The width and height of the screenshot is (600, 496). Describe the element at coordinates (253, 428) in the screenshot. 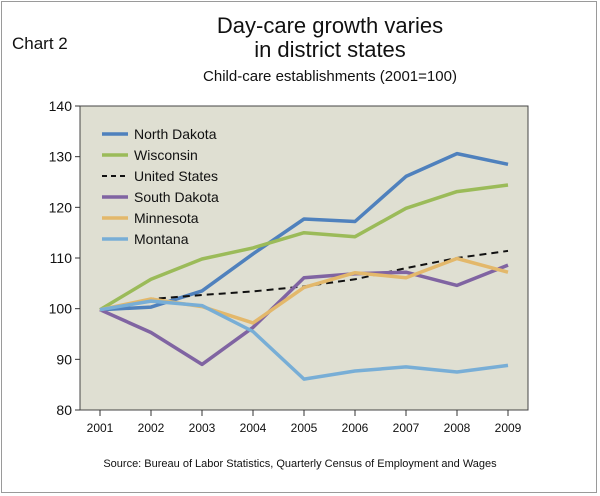

I see `x-tick-label: 2004` at that location.